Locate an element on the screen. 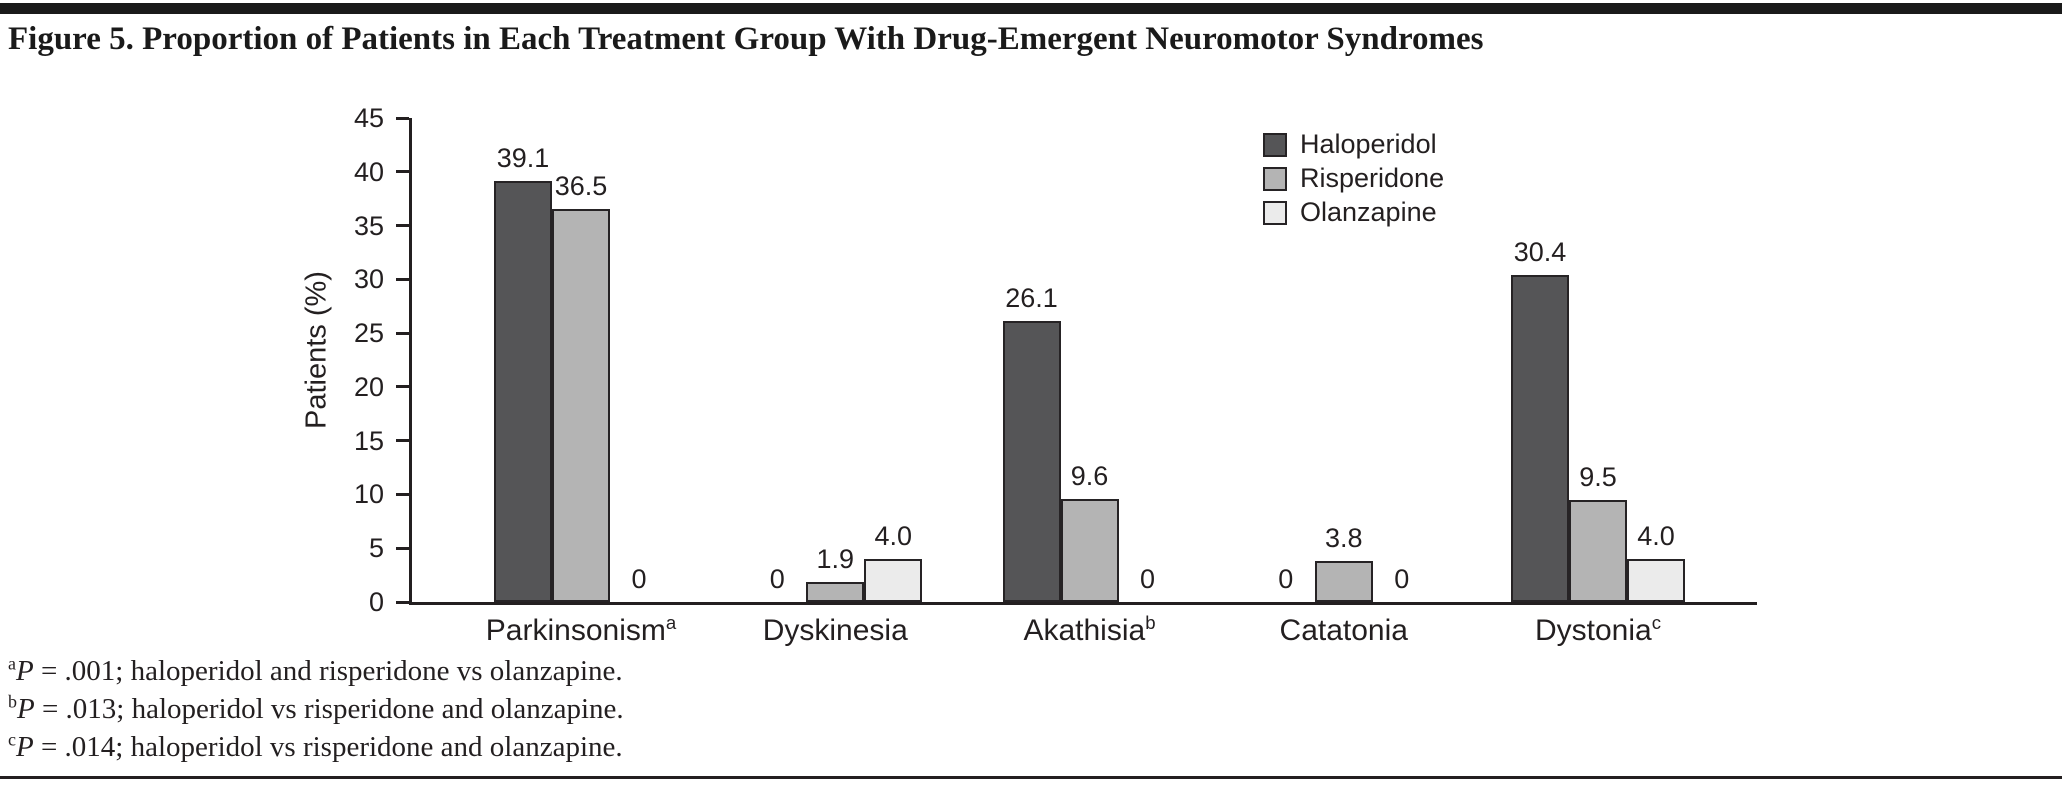 The image size is (2062, 793). category-label-dystonia: Dystoniac is located at coordinates (1597, 629).